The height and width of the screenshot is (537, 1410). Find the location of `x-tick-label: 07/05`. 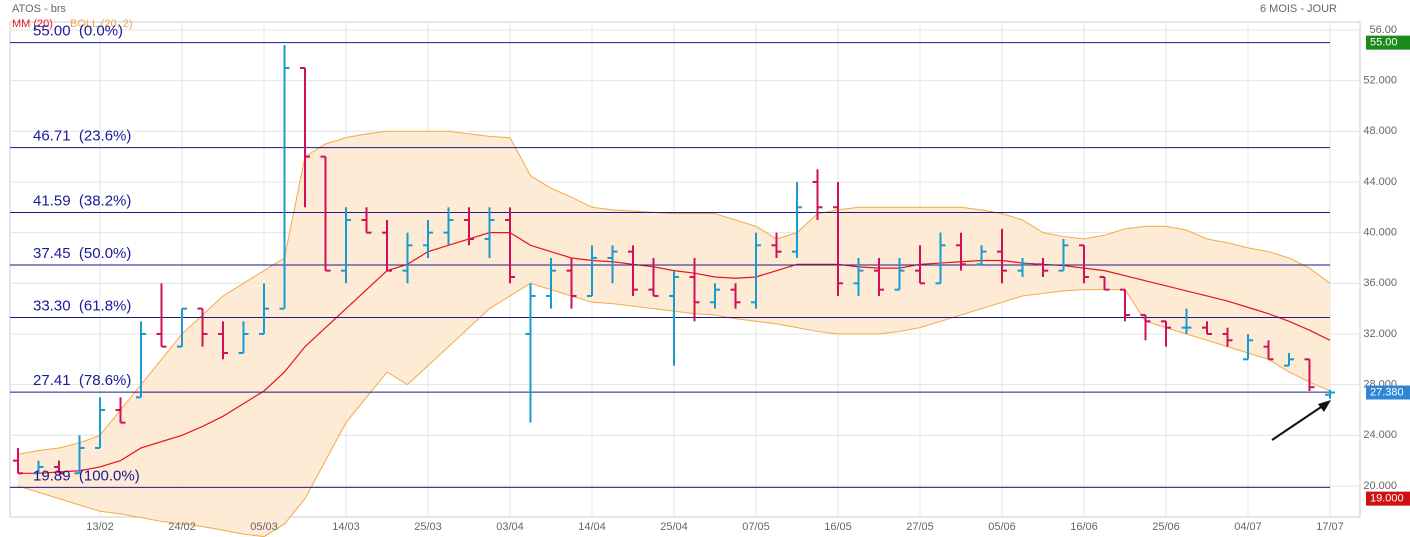

x-tick-label: 07/05 is located at coordinates (756, 527).